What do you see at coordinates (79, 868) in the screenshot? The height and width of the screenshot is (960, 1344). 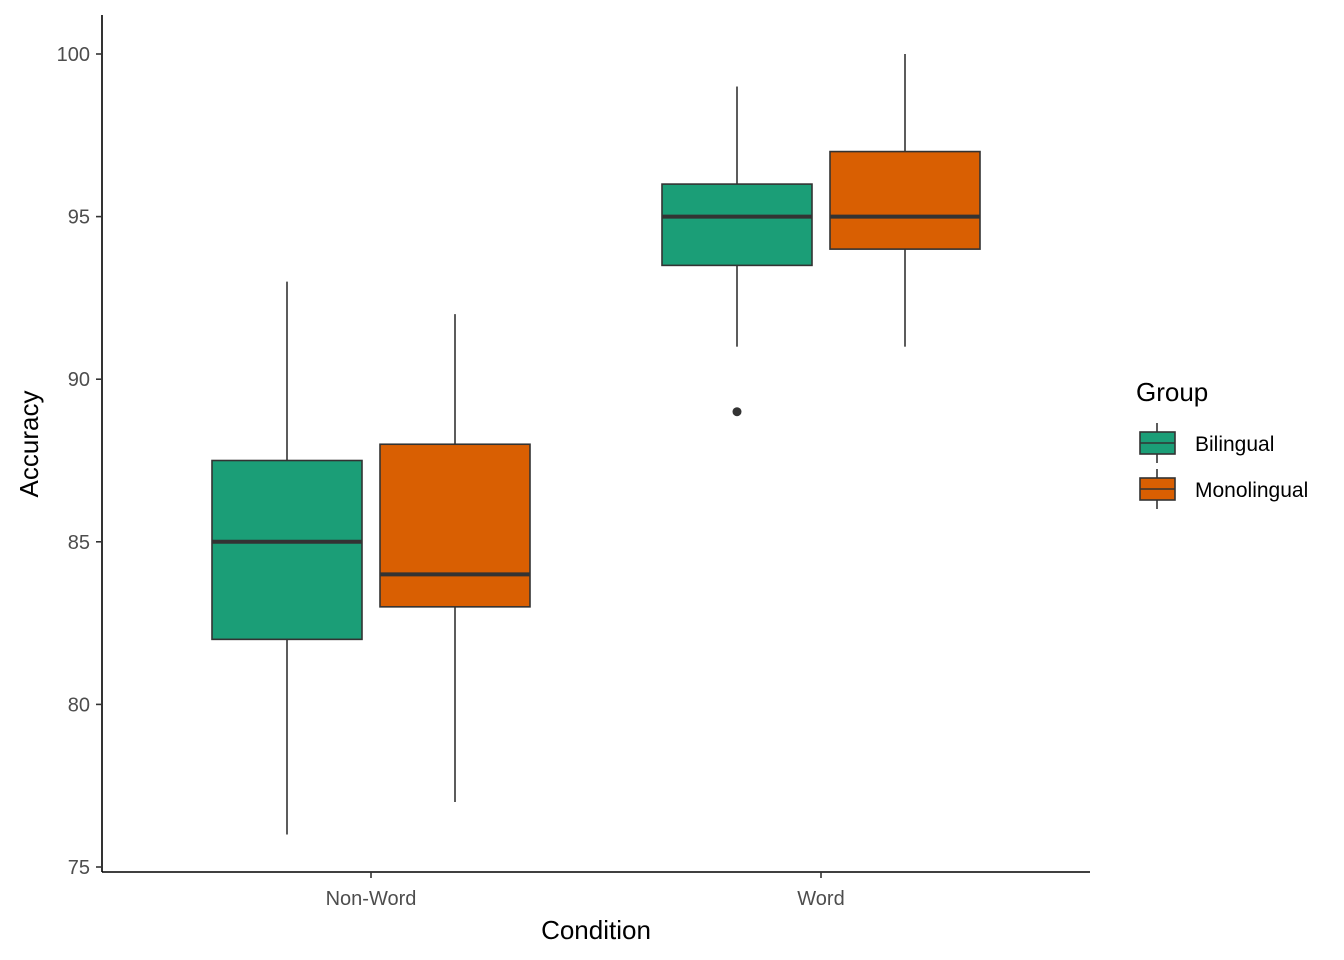 I see `y-tick-label: 75` at bounding box center [79, 868].